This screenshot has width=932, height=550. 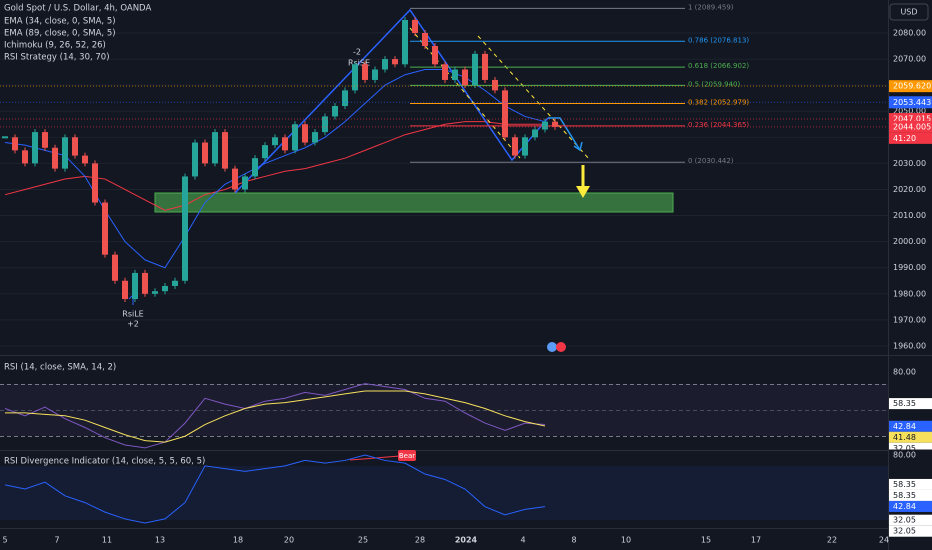 What do you see at coordinates (909, 319) in the screenshot?
I see `price-tick-label: 1970.00` at bounding box center [909, 319].